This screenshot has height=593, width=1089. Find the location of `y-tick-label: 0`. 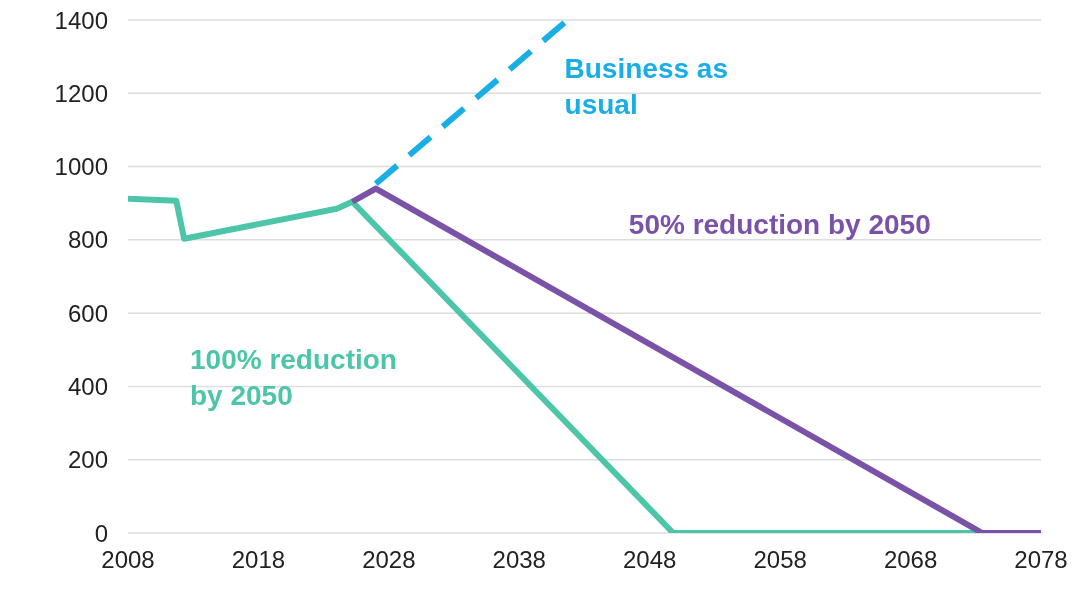

y-tick-label: 0 is located at coordinates (101, 533).